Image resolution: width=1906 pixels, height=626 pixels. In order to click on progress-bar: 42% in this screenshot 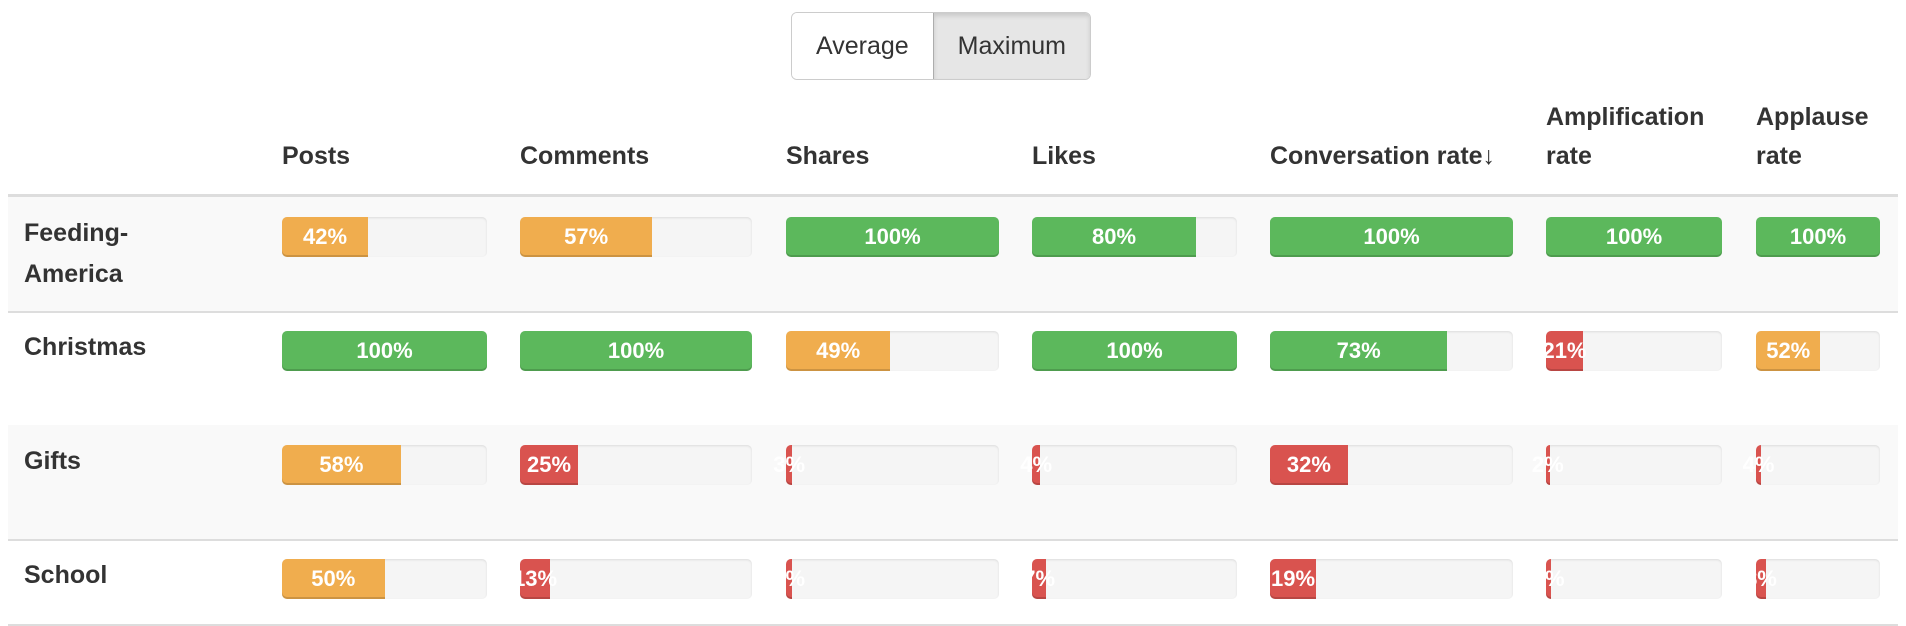, I will do `click(384, 237)`.